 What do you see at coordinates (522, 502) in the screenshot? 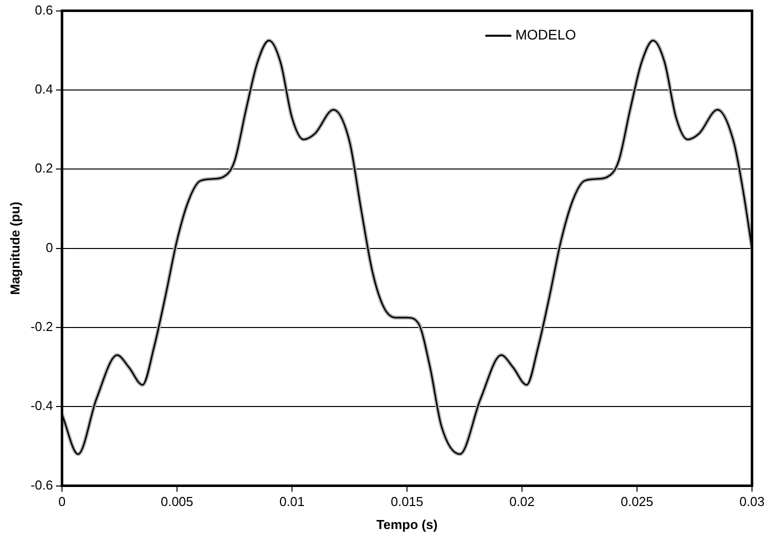
I see `x-tick-label: 0.02` at bounding box center [522, 502].